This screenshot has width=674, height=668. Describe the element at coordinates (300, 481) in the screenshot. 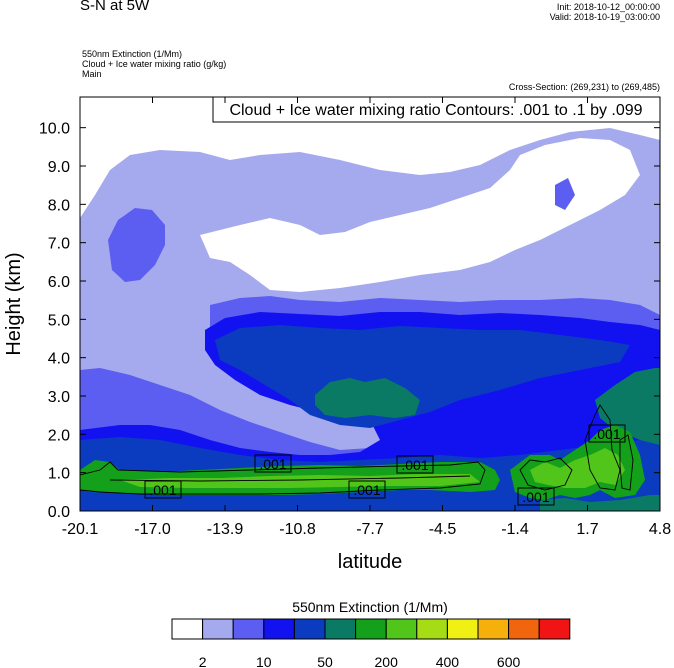

I see `region-light-green-layer` at that location.